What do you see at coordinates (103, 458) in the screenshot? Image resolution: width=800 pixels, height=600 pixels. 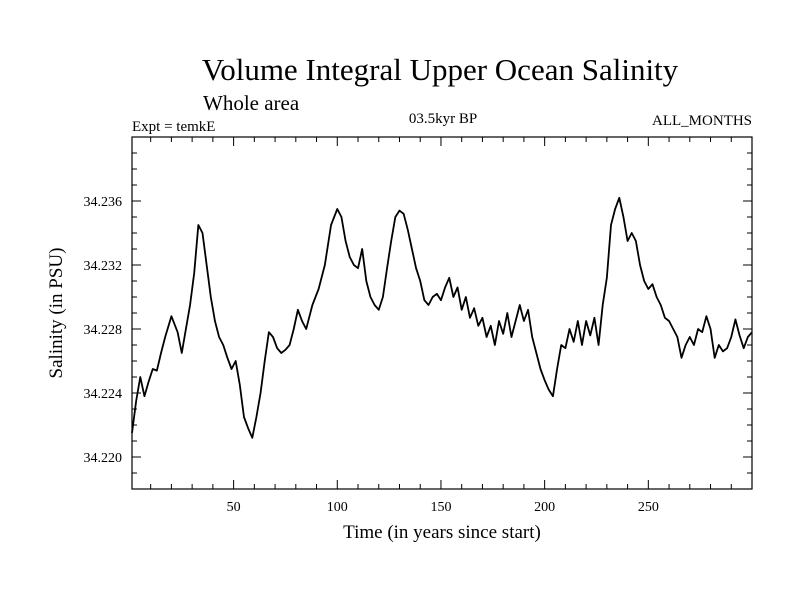 I see `y-tick-label: 34.220` at bounding box center [103, 458].